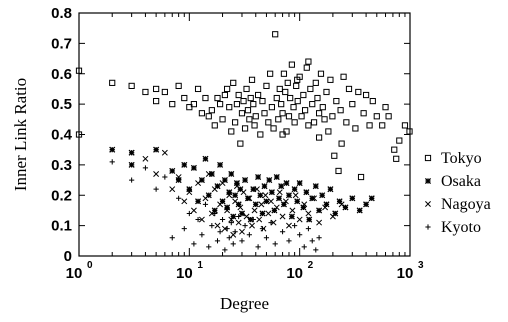 Image resolution: width=508 pixels, height=322 pixels. Describe the element at coordinates (466, 204) in the screenshot. I see `legend-label: Nagoya` at that location.